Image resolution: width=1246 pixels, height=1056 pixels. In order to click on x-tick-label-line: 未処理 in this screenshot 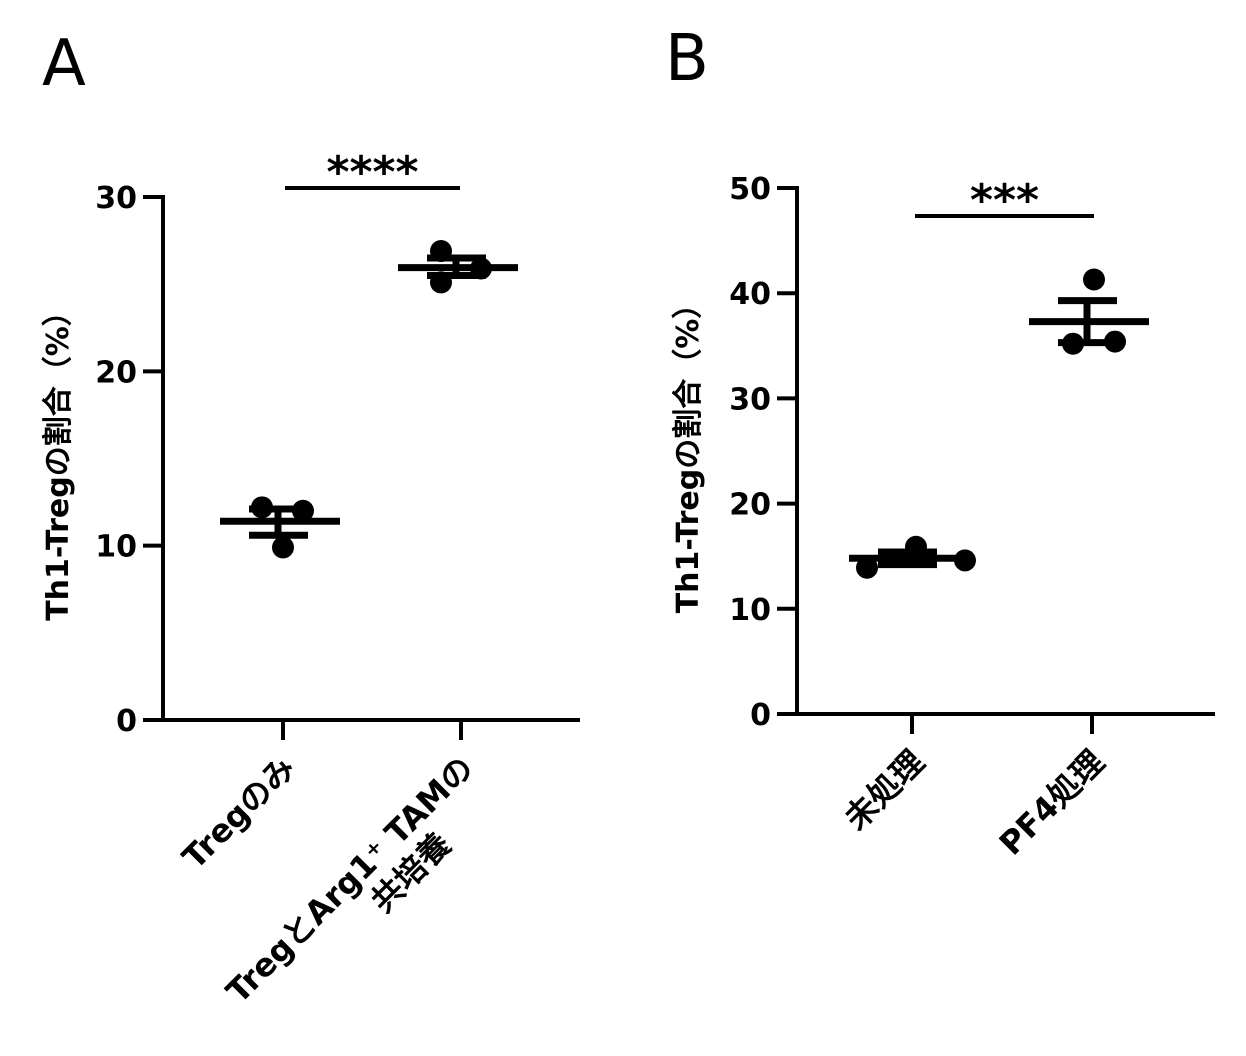, I will do `click(884, 790)`.